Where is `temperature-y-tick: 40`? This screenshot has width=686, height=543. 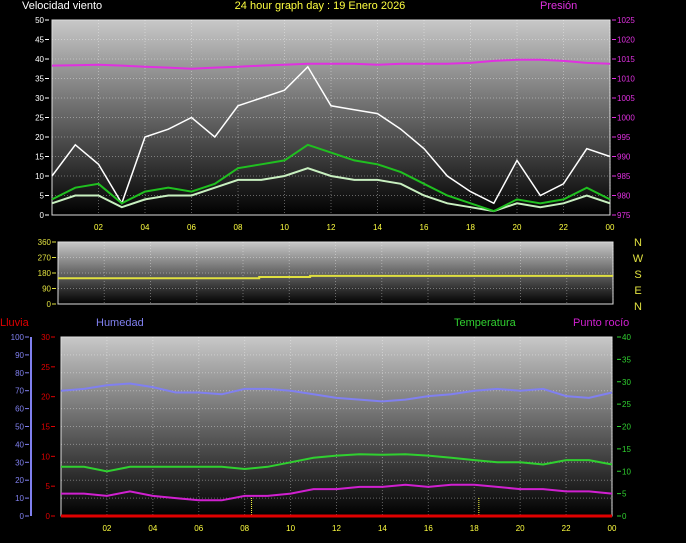 temperature-y-tick: 40 is located at coordinates (626, 337).